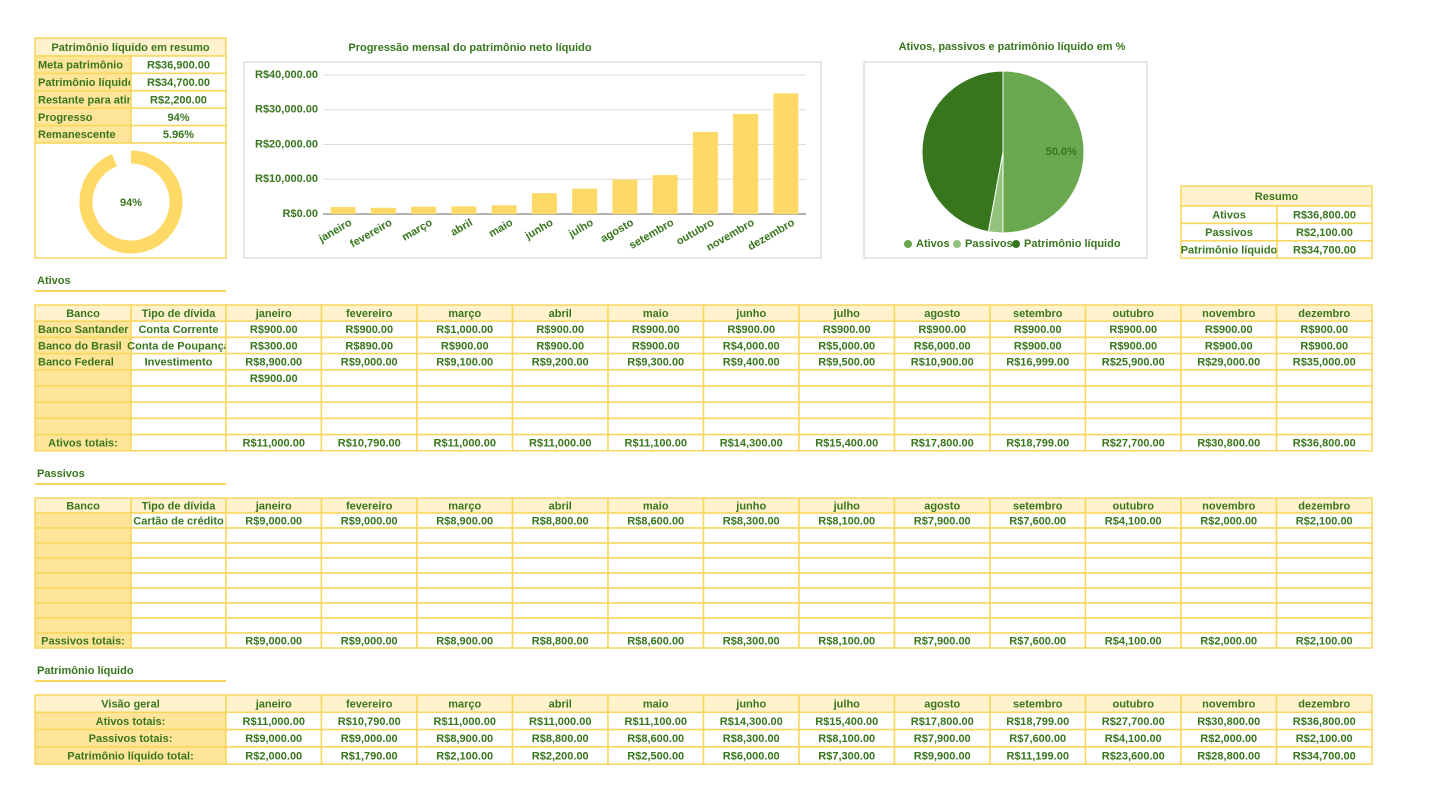  Describe the element at coordinates (942, 722) in the screenshot. I see `cell-text: R$17,800.00` at that location.